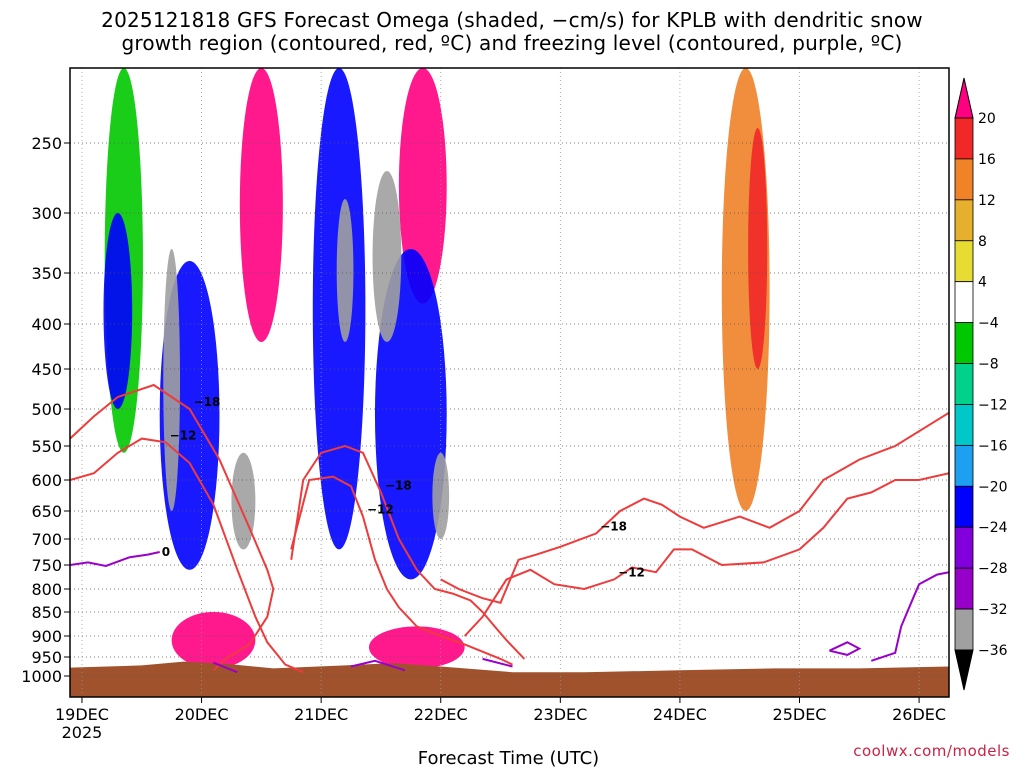 The image size is (1024, 768). I want to click on colorbar-top-arrow, so click(964, 98).